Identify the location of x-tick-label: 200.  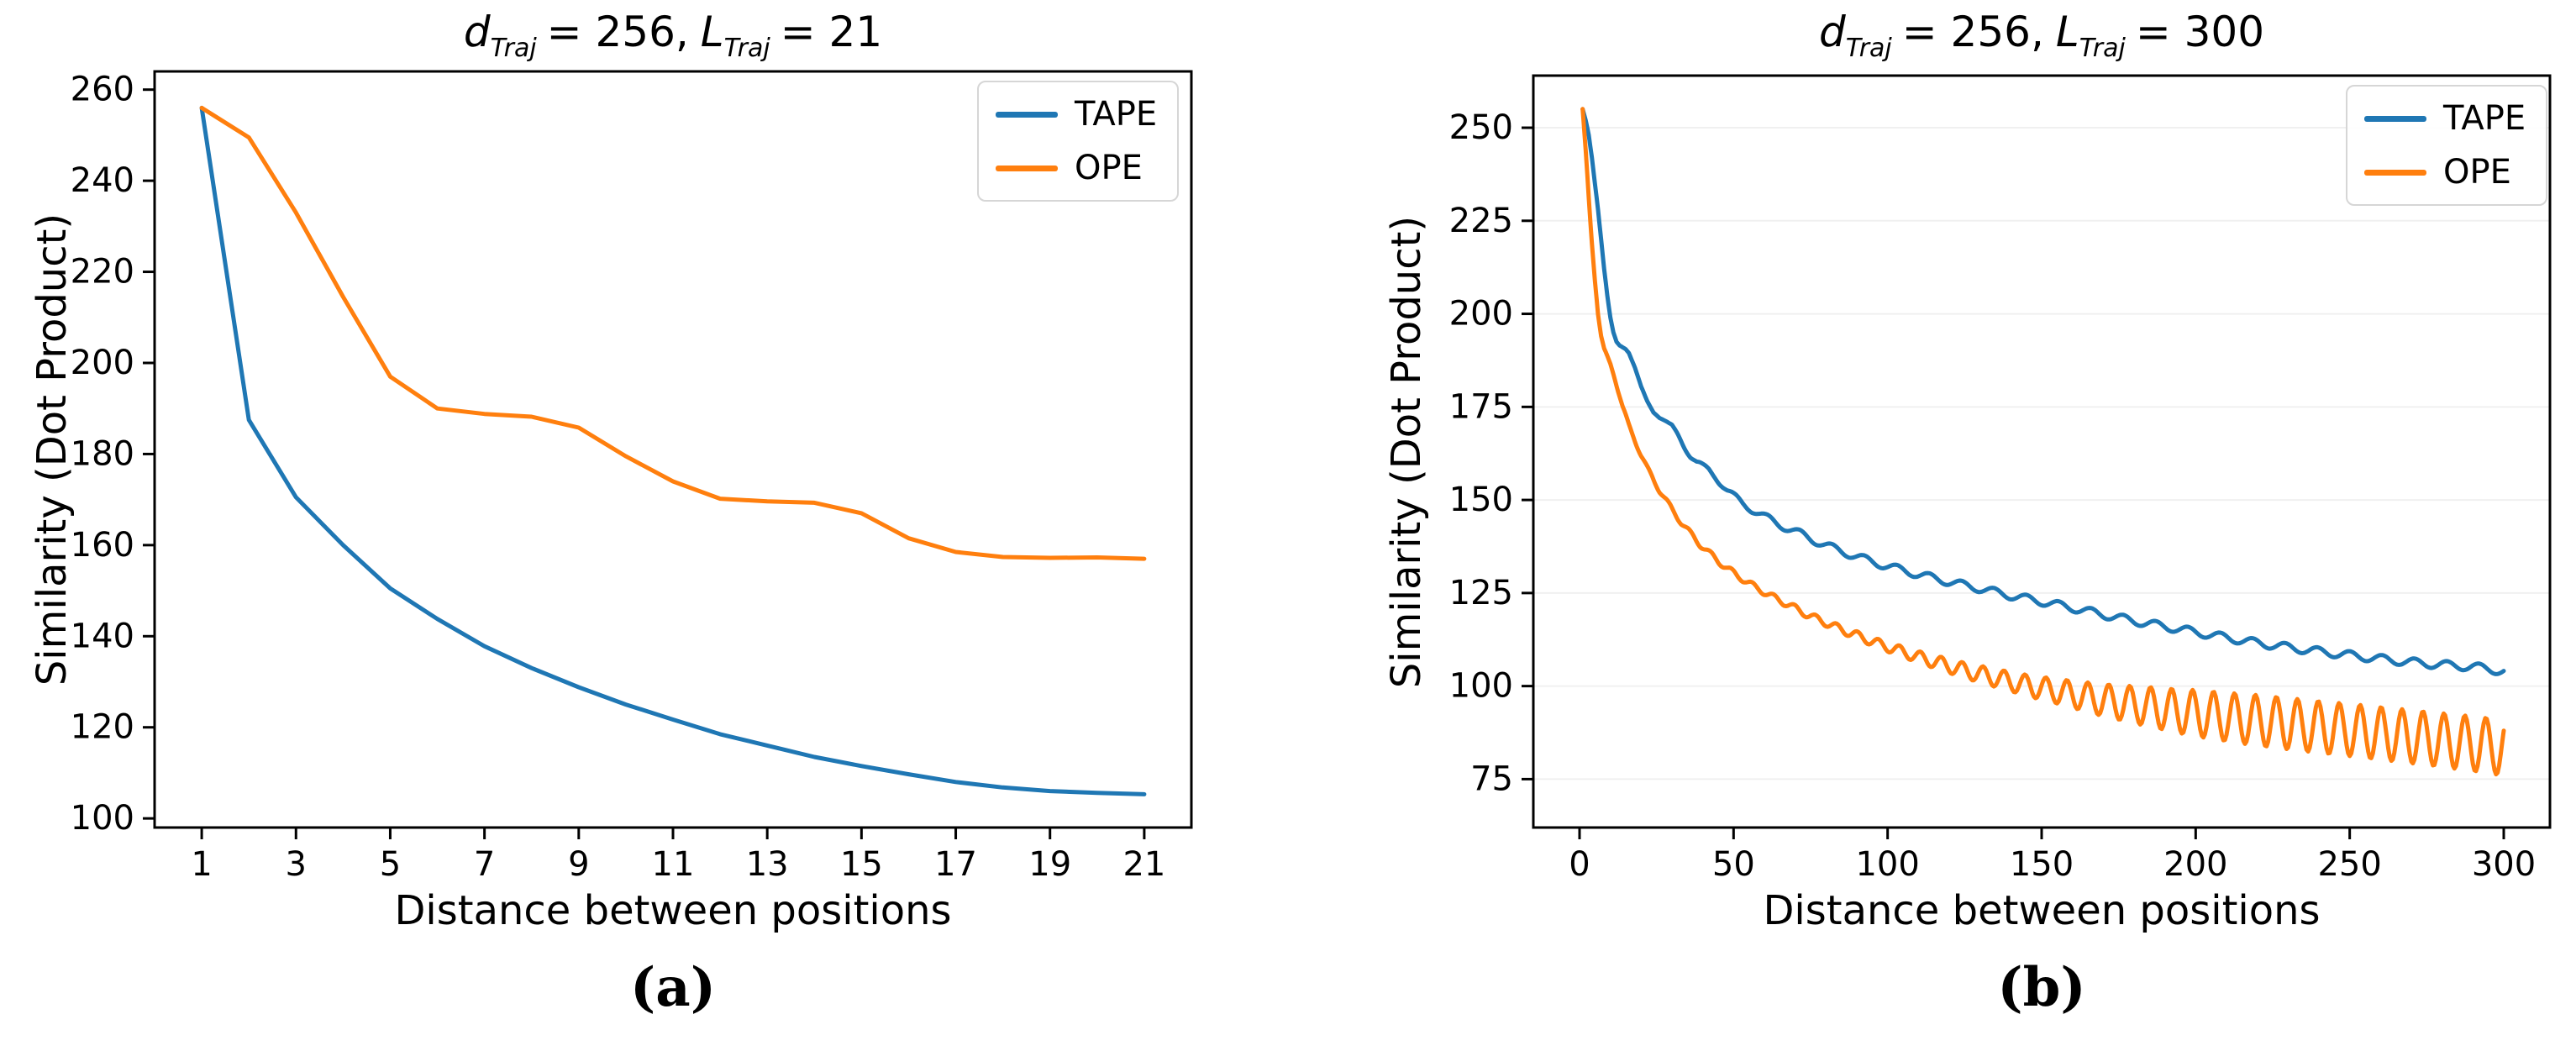
(2195, 864).